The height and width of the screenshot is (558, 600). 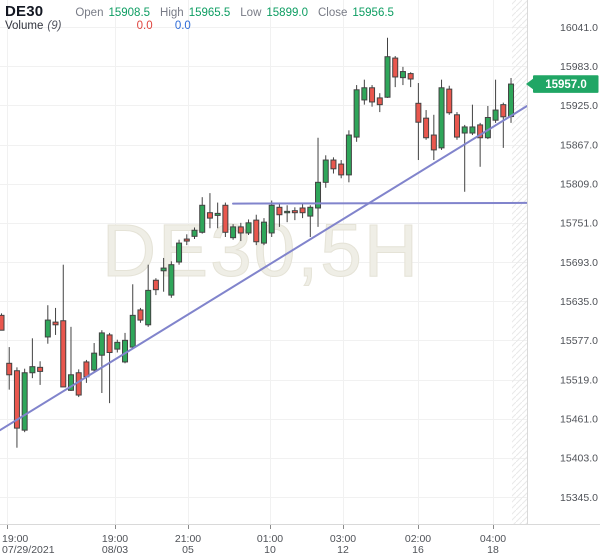 What do you see at coordinates (373, 13) in the screenshot?
I see `close-value: 15956.5` at bounding box center [373, 13].